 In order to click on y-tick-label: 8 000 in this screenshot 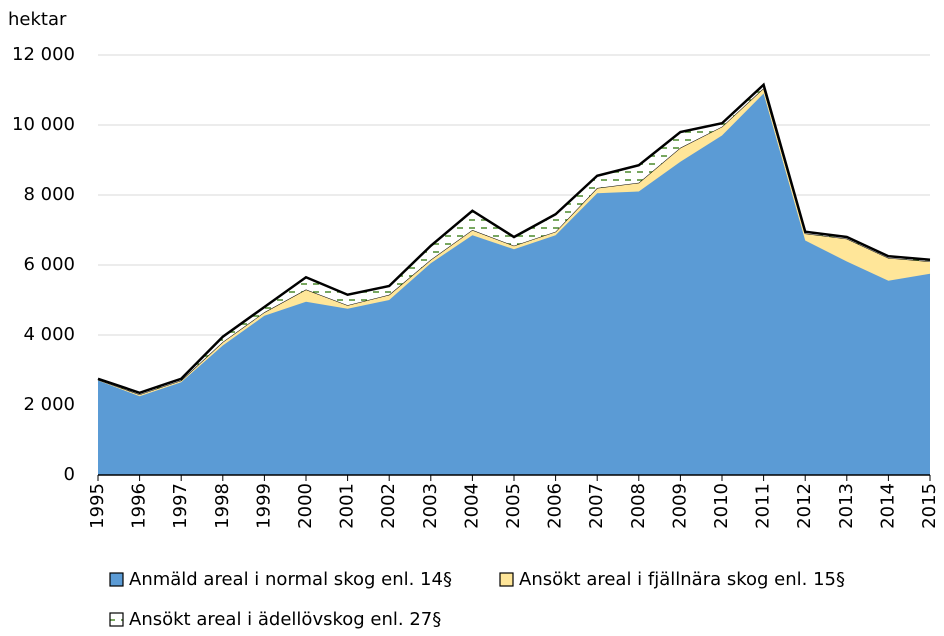, I will do `click(49, 194)`.